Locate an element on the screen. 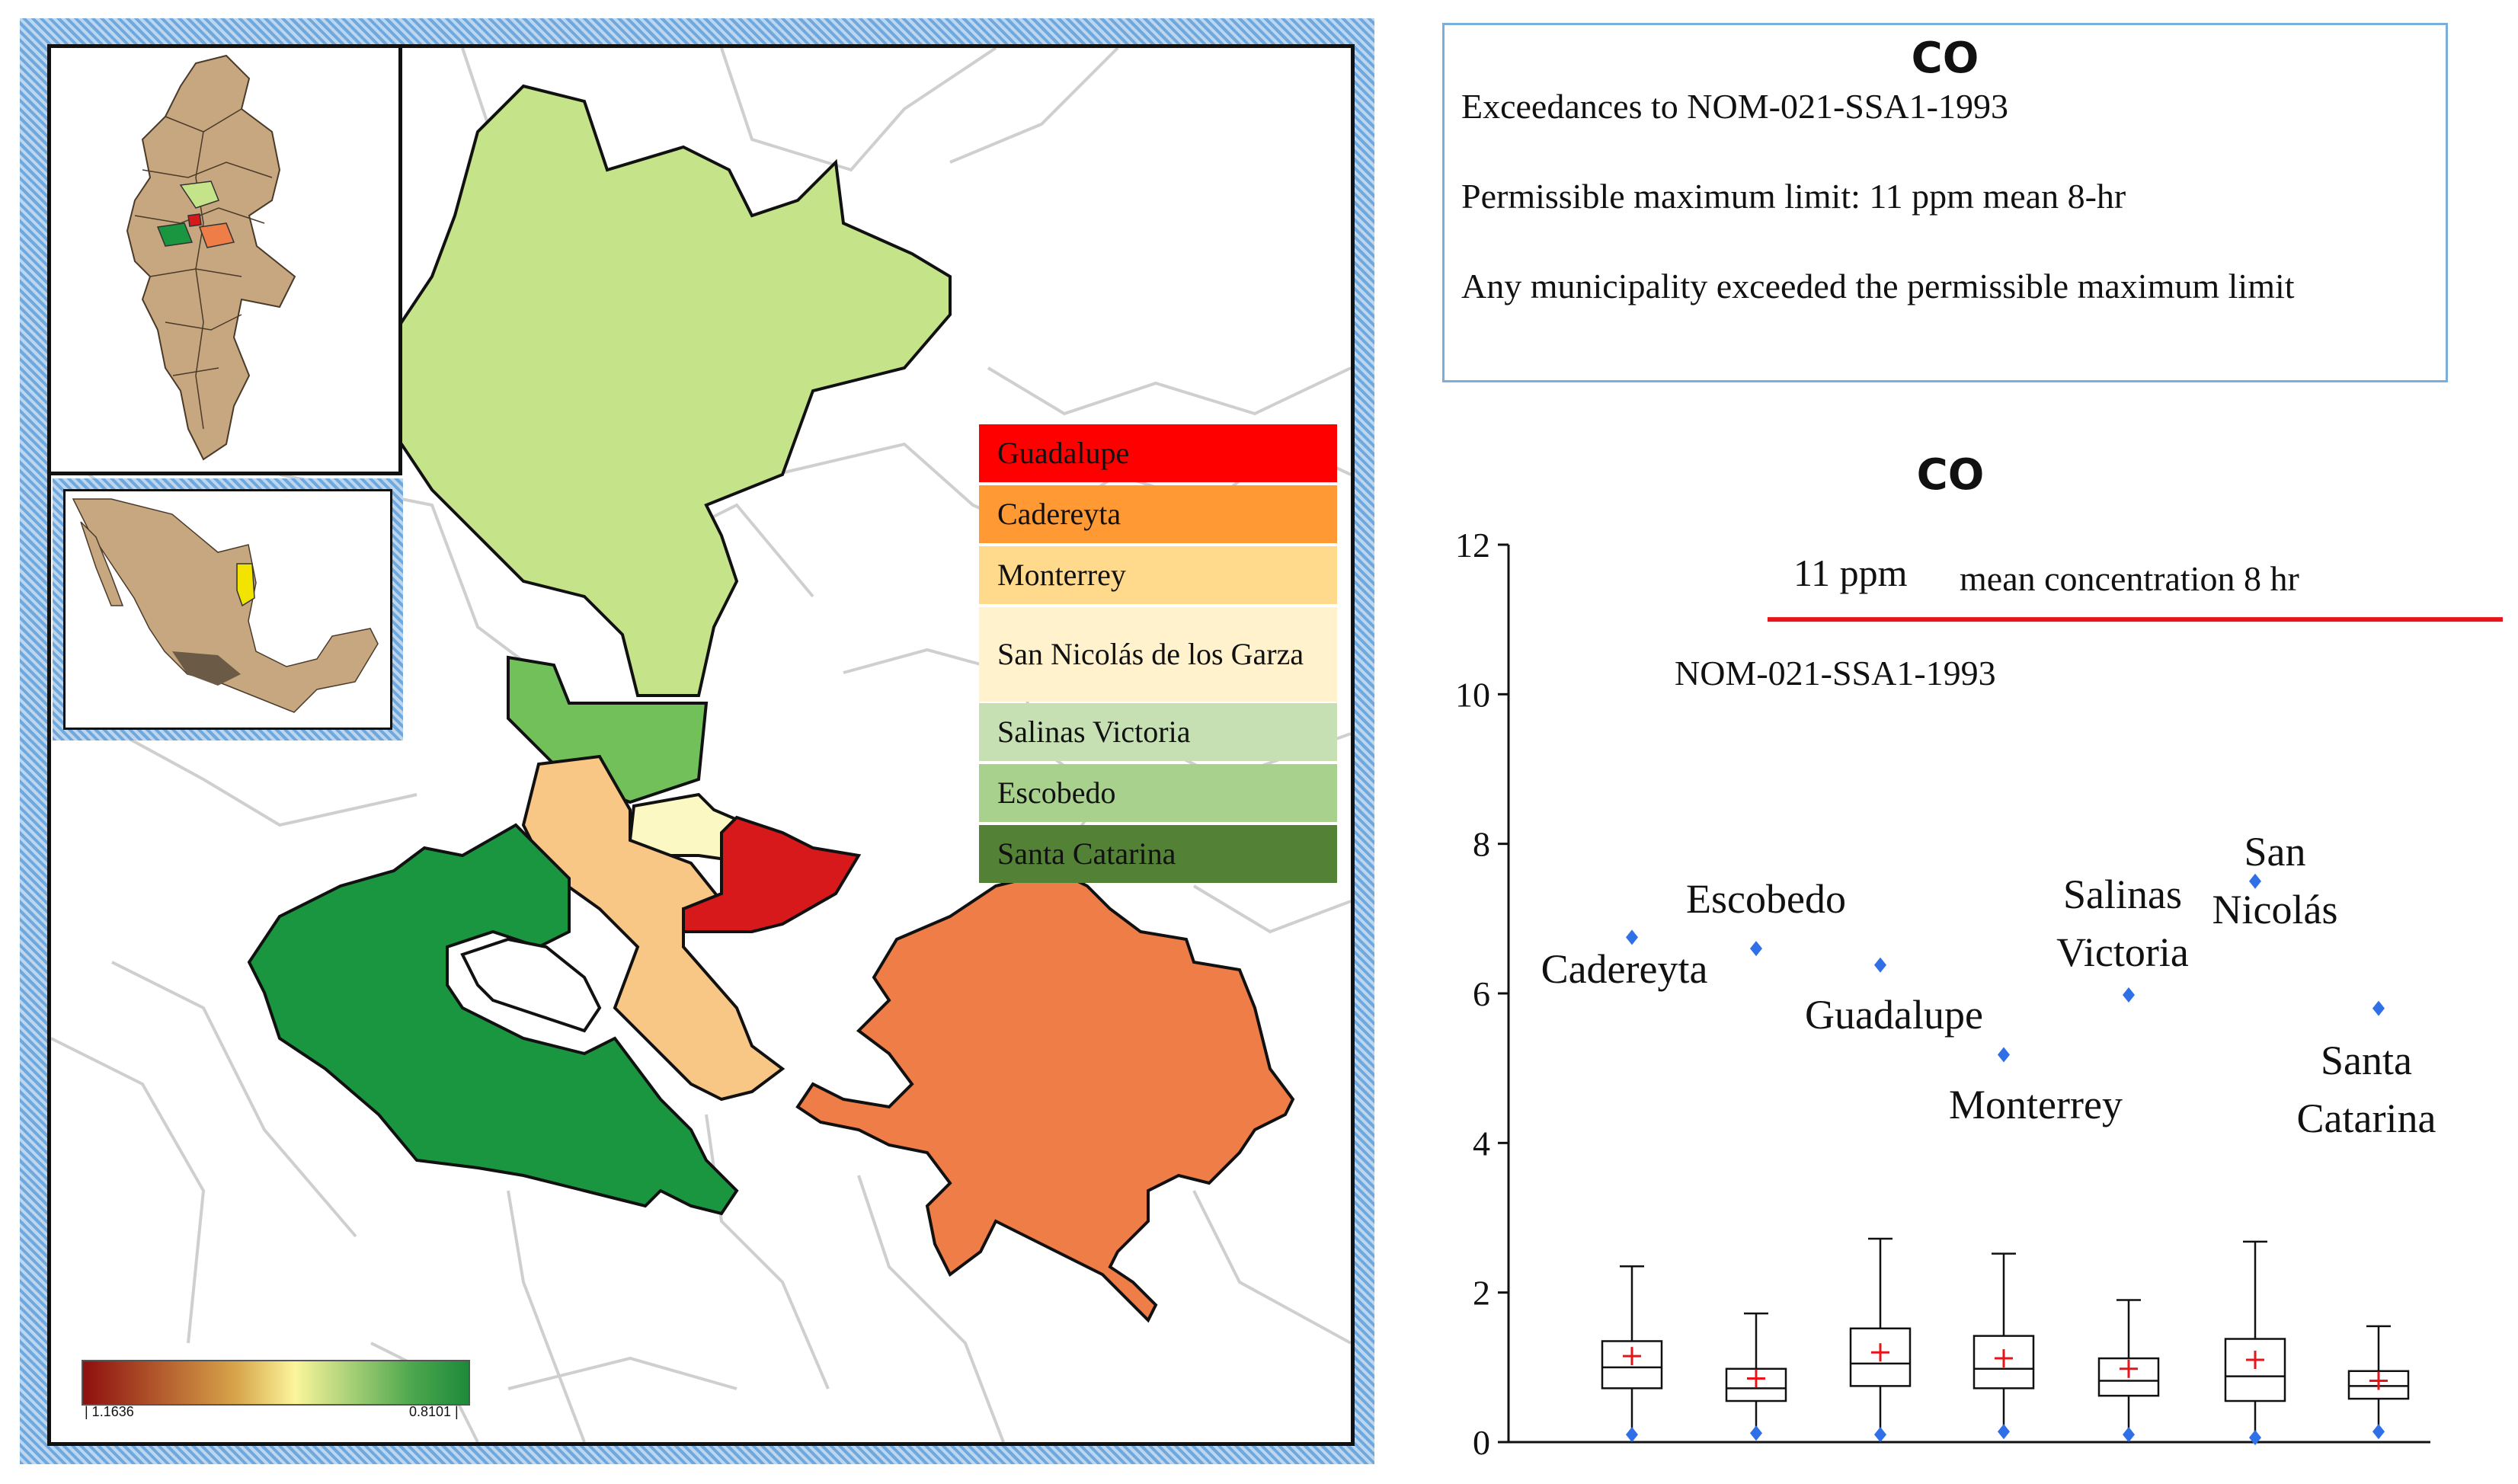 The height and width of the screenshot is (1484, 2518). inset-nuevo-leon is located at coordinates (226, 261).